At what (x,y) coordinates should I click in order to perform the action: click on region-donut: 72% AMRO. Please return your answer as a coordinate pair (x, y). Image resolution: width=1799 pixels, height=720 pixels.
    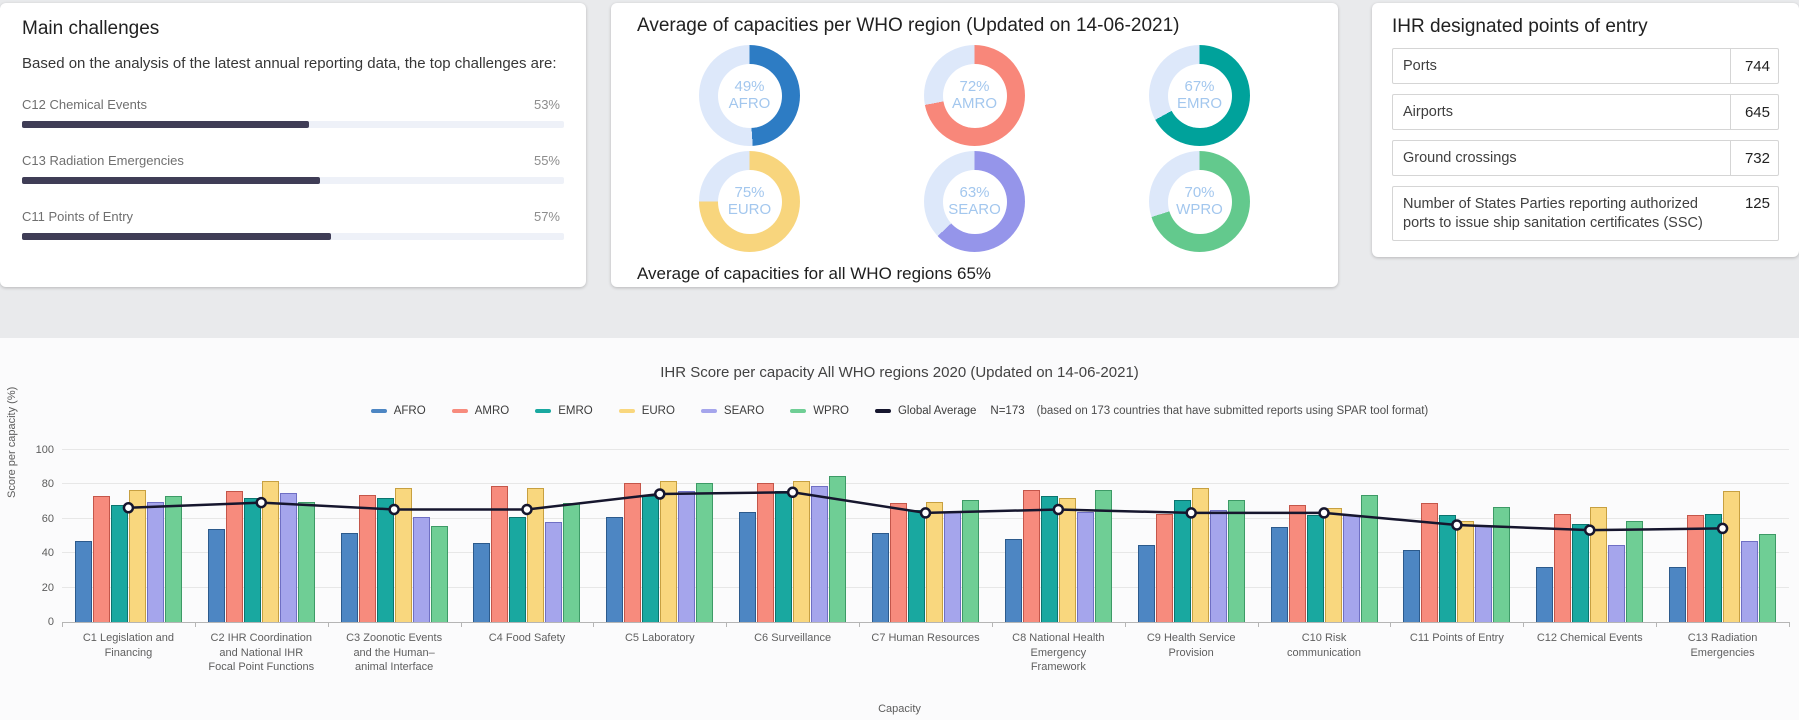
    Looking at the image, I should click on (974, 95).